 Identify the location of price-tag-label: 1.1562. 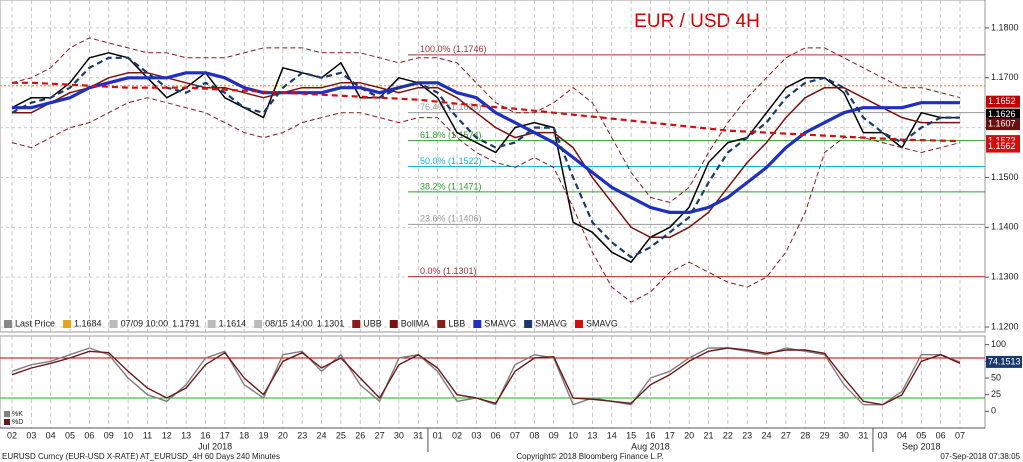
(1002, 146).